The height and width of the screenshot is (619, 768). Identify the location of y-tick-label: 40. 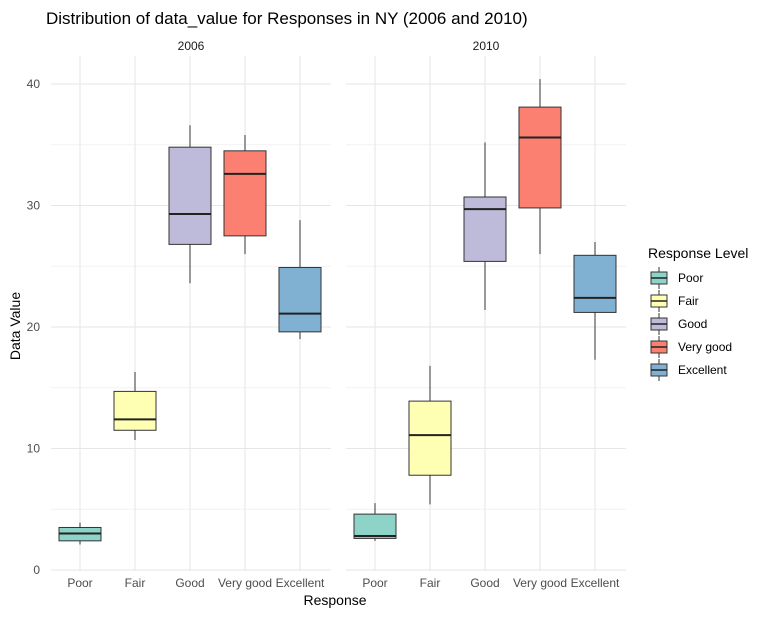
(34, 84).